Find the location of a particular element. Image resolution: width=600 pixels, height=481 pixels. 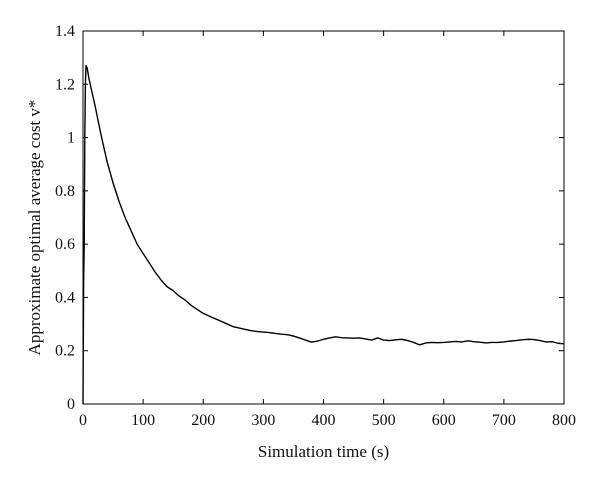

x-tick-label: 700 is located at coordinates (504, 420).